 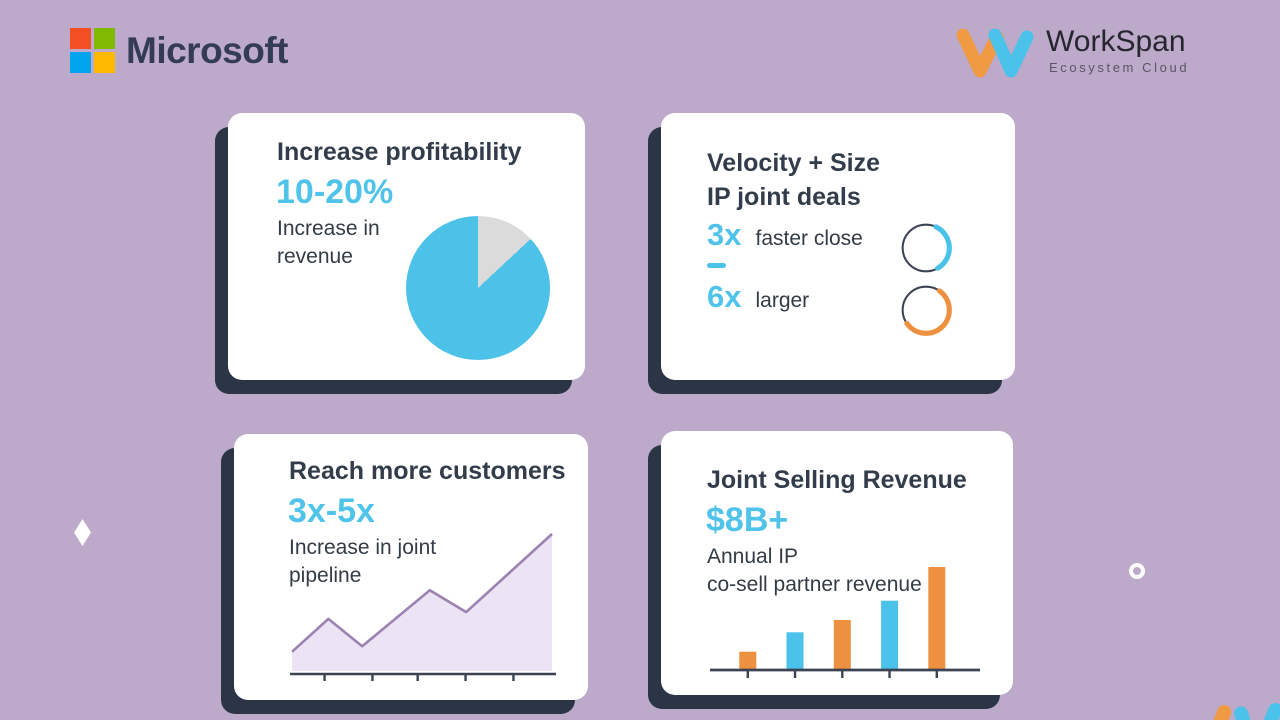 I want to click on metric-value: 10-20%, so click(x=335, y=192).